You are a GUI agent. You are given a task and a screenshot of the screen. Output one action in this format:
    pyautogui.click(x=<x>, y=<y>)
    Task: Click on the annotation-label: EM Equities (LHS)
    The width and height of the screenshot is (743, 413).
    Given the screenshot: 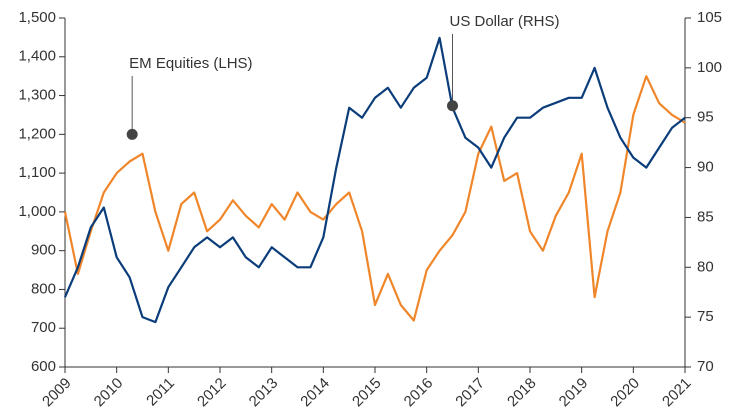 What is the action you would take?
    pyautogui.click(x=190, y=63)
    